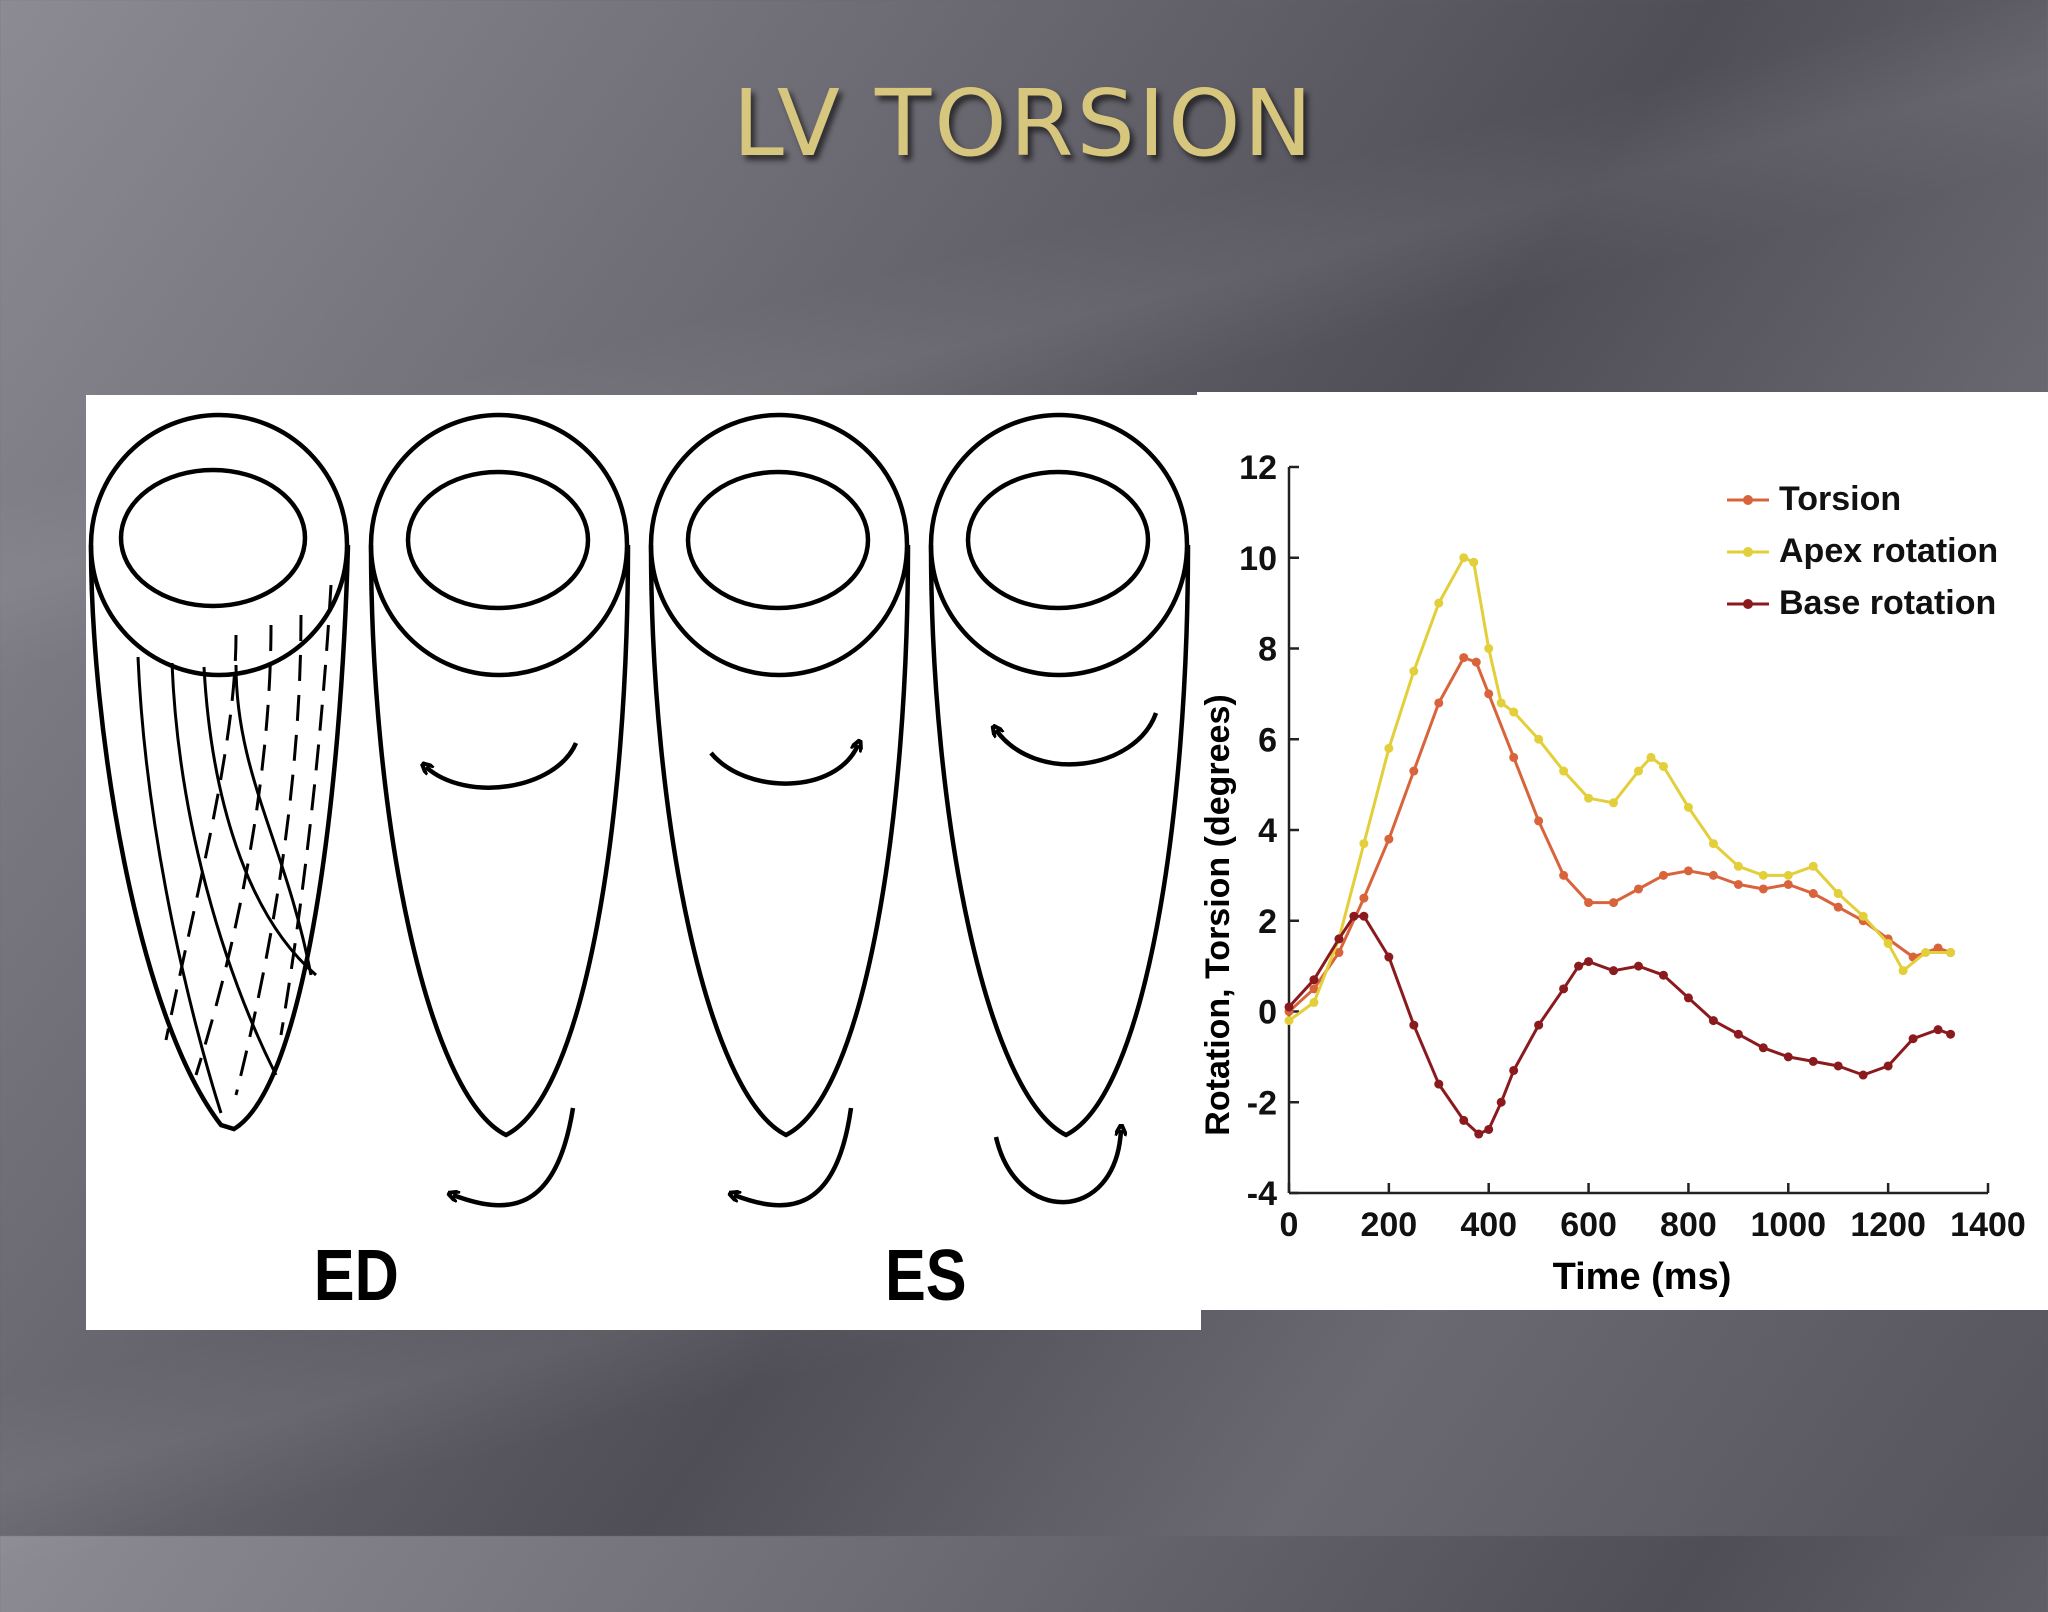 The width and height of the screenshot is (2048, 1612). Describe the element at coordinates (1218, 914) in the screenshot. I see `y-axis-label: Rotation, Torsion (degrees)` at that location.